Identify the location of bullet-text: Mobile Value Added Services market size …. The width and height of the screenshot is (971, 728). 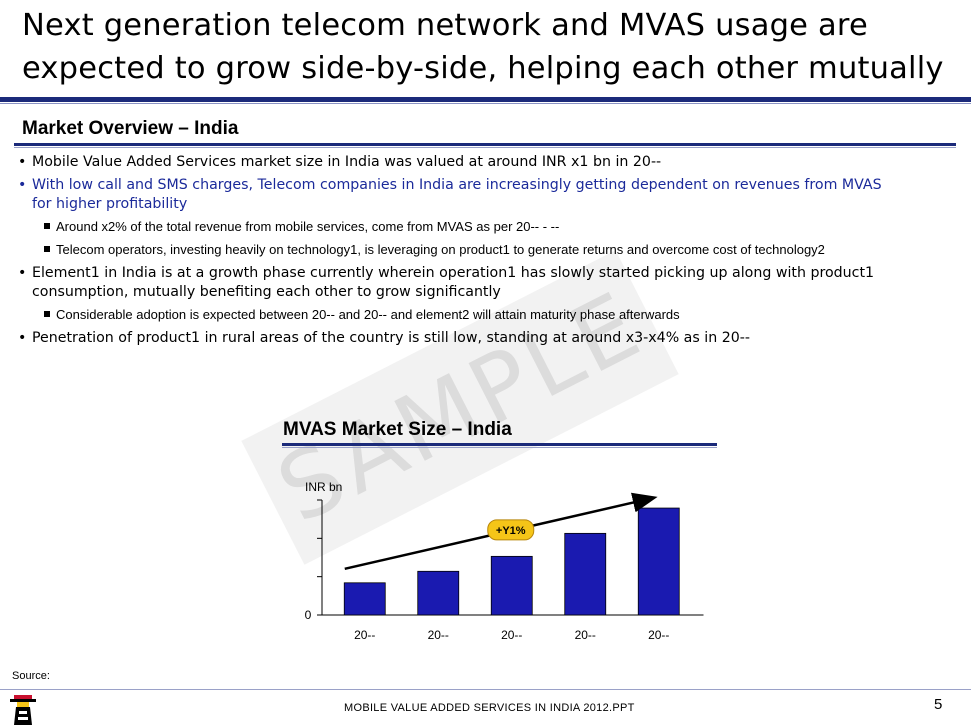
(347, 162).